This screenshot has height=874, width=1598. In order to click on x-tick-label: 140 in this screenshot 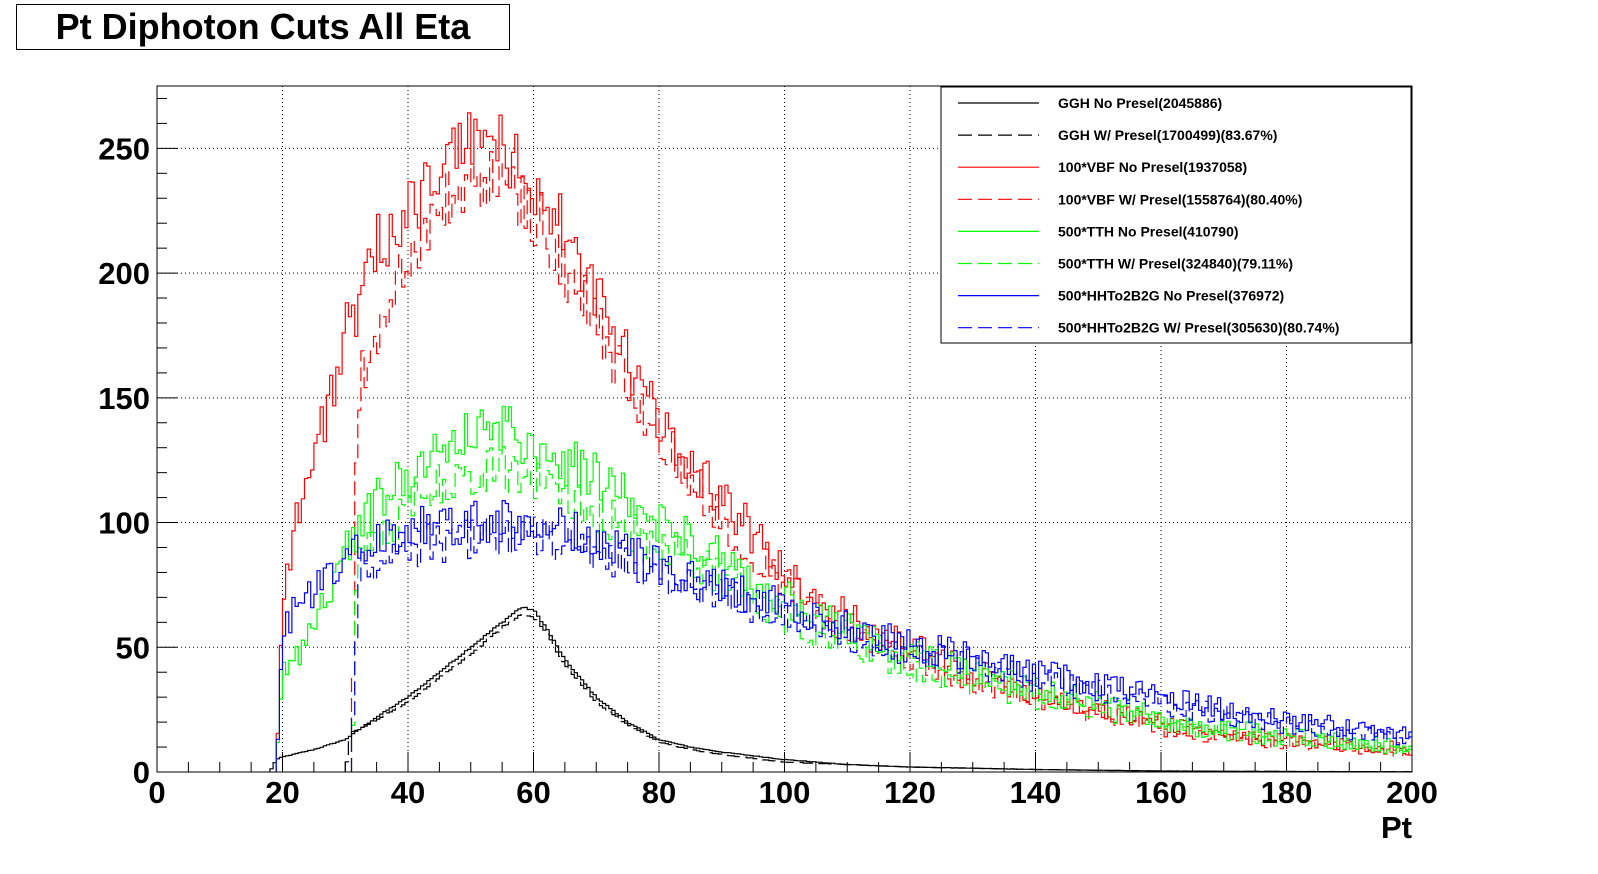, I will do `click(1036, 792)`.